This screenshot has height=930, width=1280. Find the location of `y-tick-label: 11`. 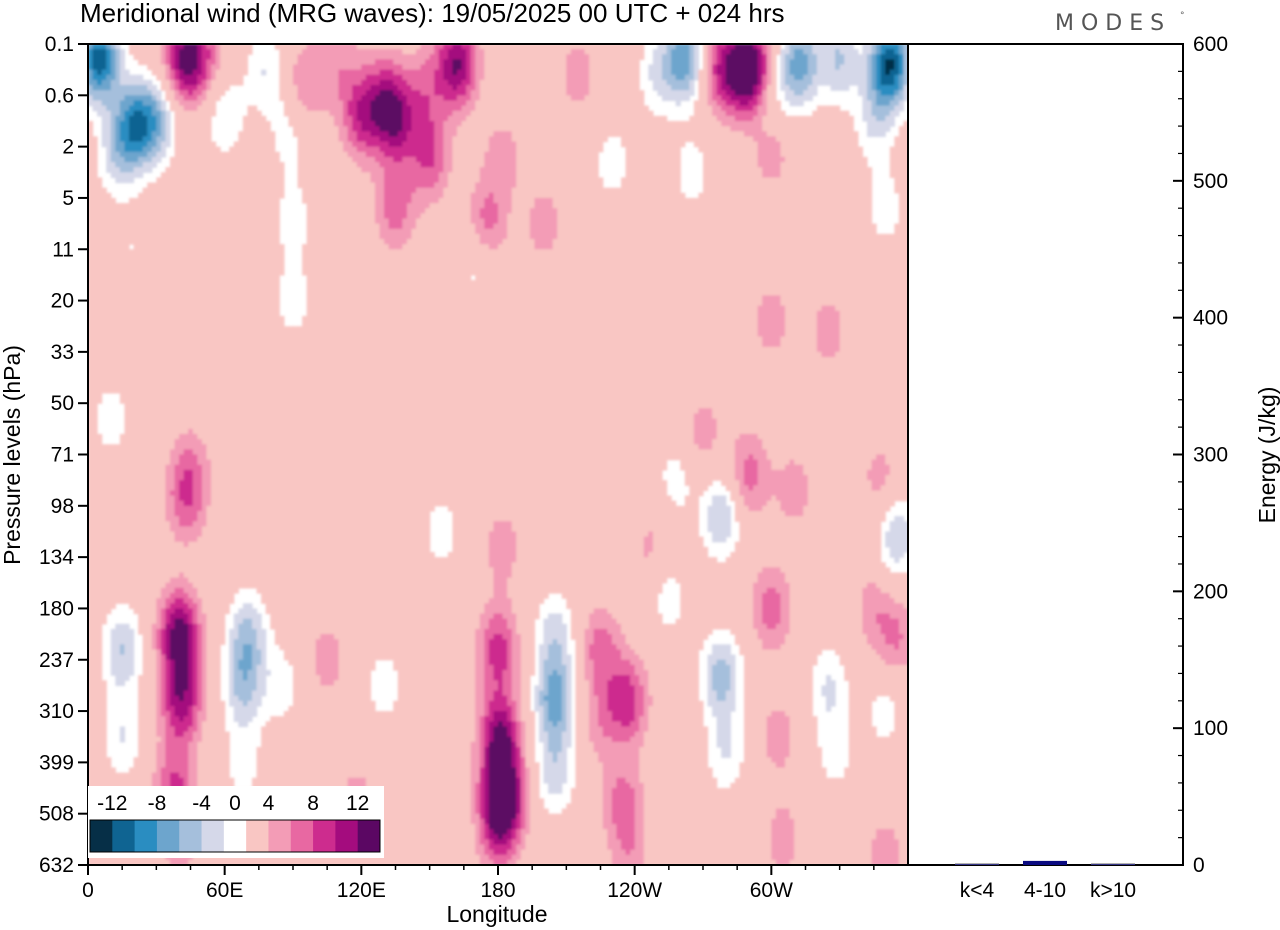

y-tick-label: 11 is located at coordinates (63, 249).